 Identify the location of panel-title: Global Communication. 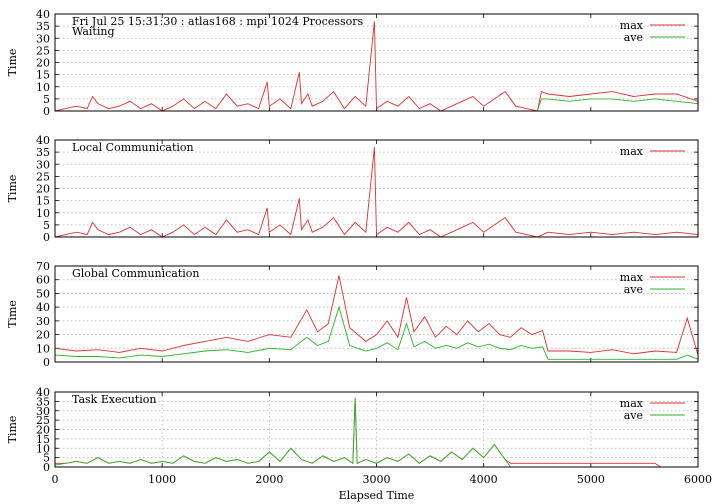
(136, 273).